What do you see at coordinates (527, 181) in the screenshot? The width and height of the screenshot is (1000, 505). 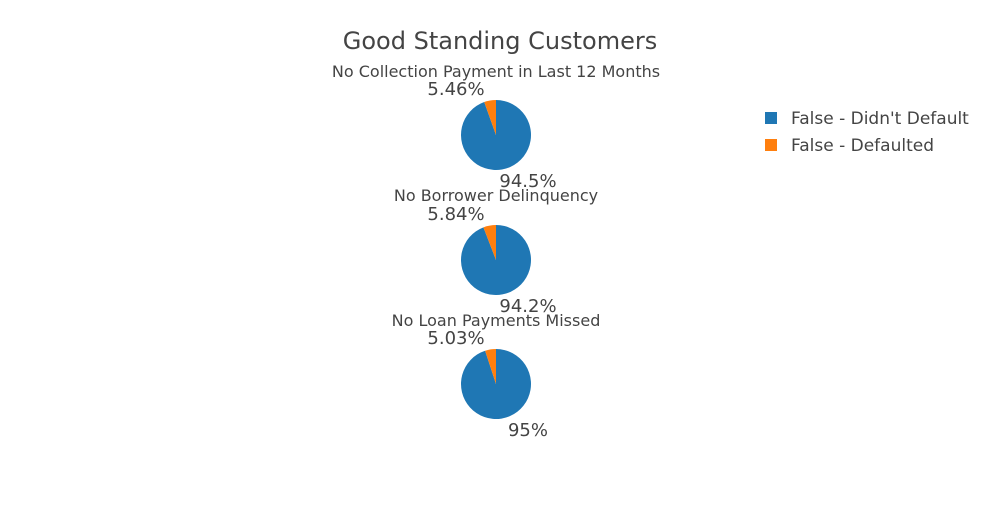 I see `slice-label: 94.5%` at bounding box center [527, 181].